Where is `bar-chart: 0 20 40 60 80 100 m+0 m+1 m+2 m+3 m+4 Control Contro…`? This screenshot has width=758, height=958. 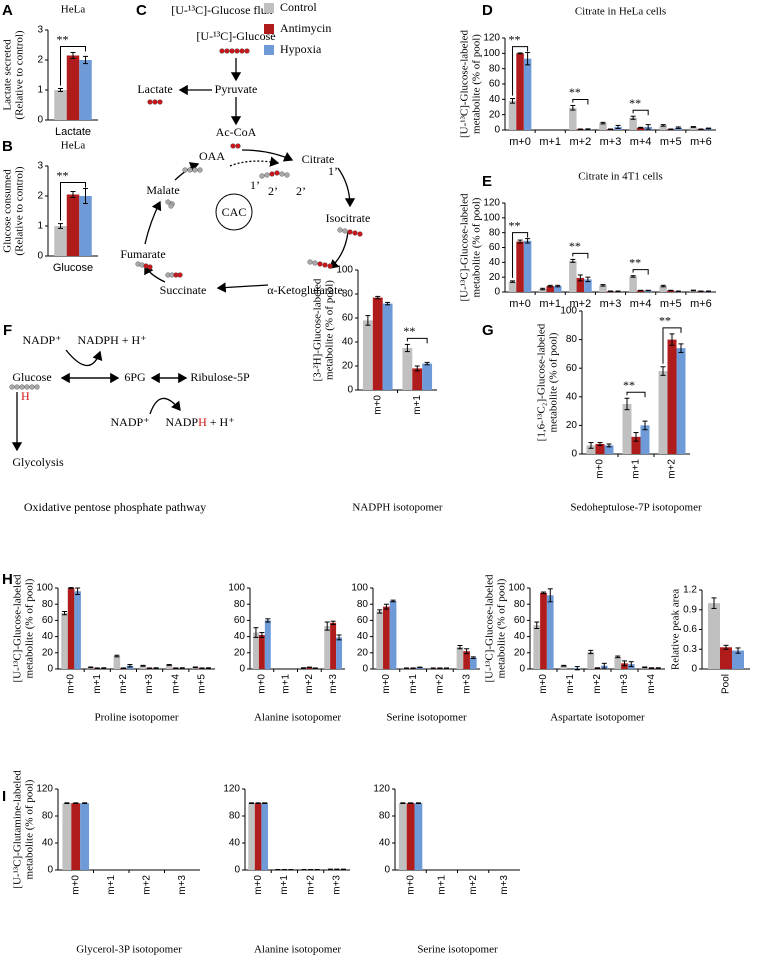 bar-chart: 0 20 40 60 80 100 m+0 m+1 m+2 m+3 m+4 Control Contro… is located at coordinates (574, 649).